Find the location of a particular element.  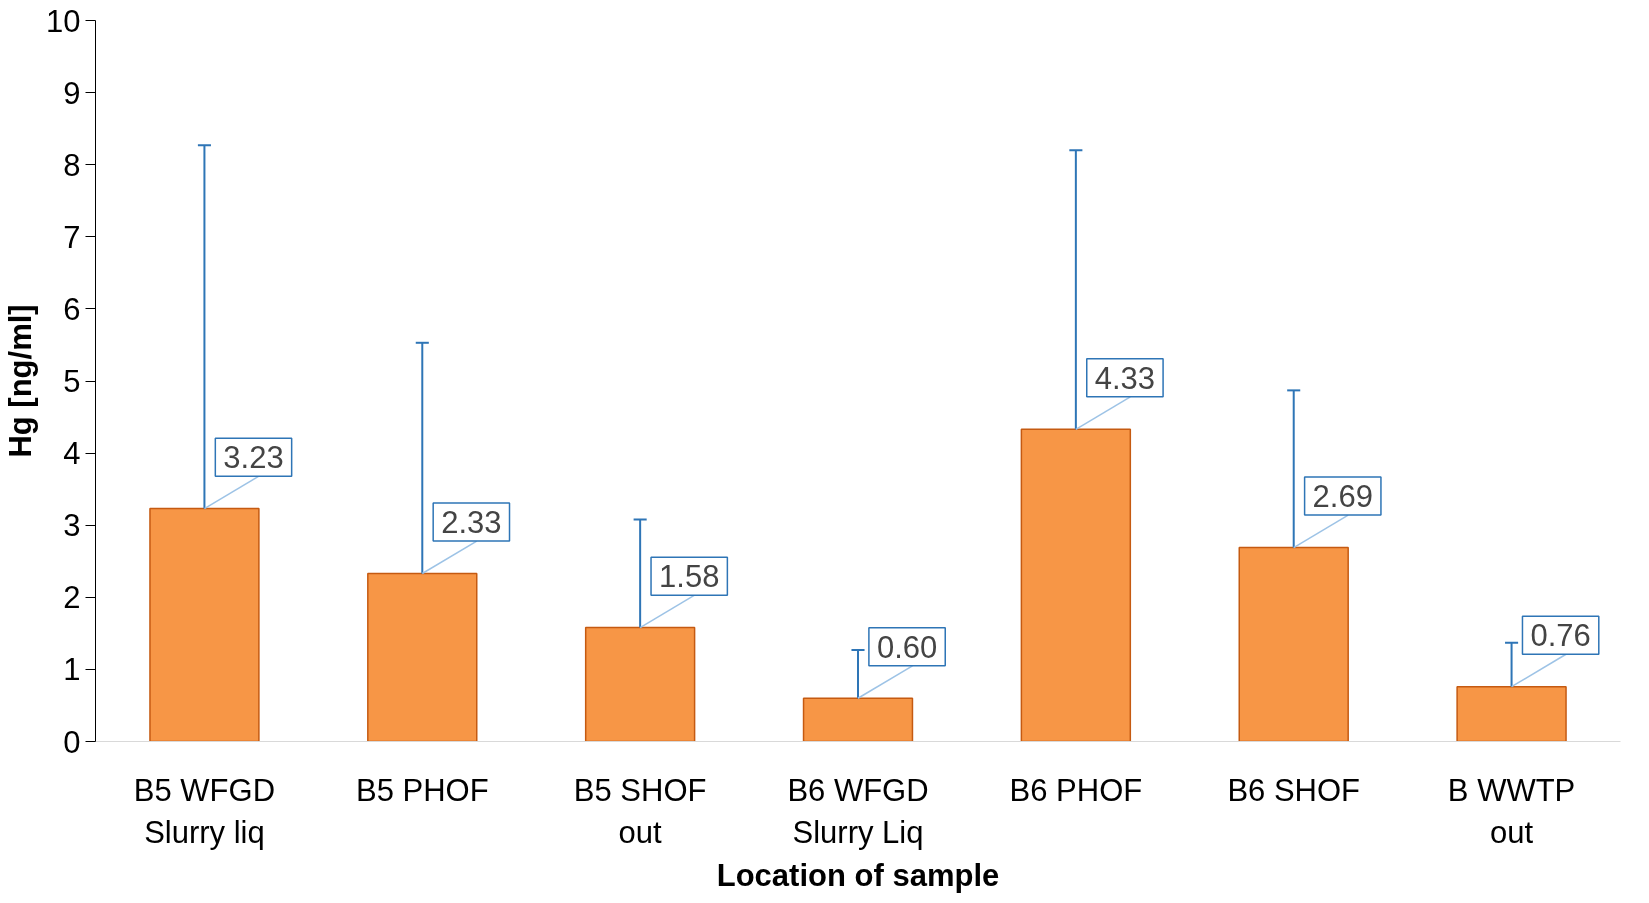

y-tick-label: 5 is located at coordinates (72, 381).